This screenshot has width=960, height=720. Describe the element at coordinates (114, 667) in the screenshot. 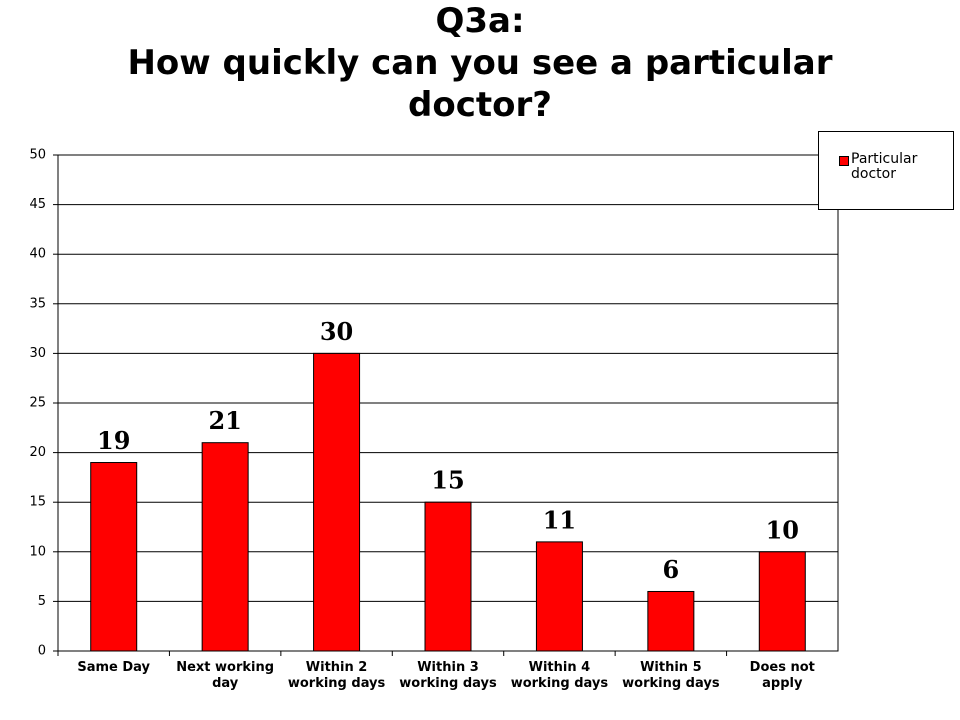

I see `x-tick-label: Same Day` at that location.